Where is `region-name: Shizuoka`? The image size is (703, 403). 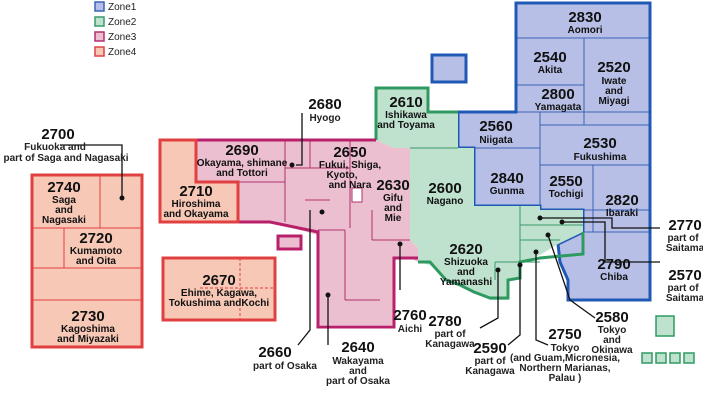
region-name: Shizuoka is located at coordinates (466, 262).